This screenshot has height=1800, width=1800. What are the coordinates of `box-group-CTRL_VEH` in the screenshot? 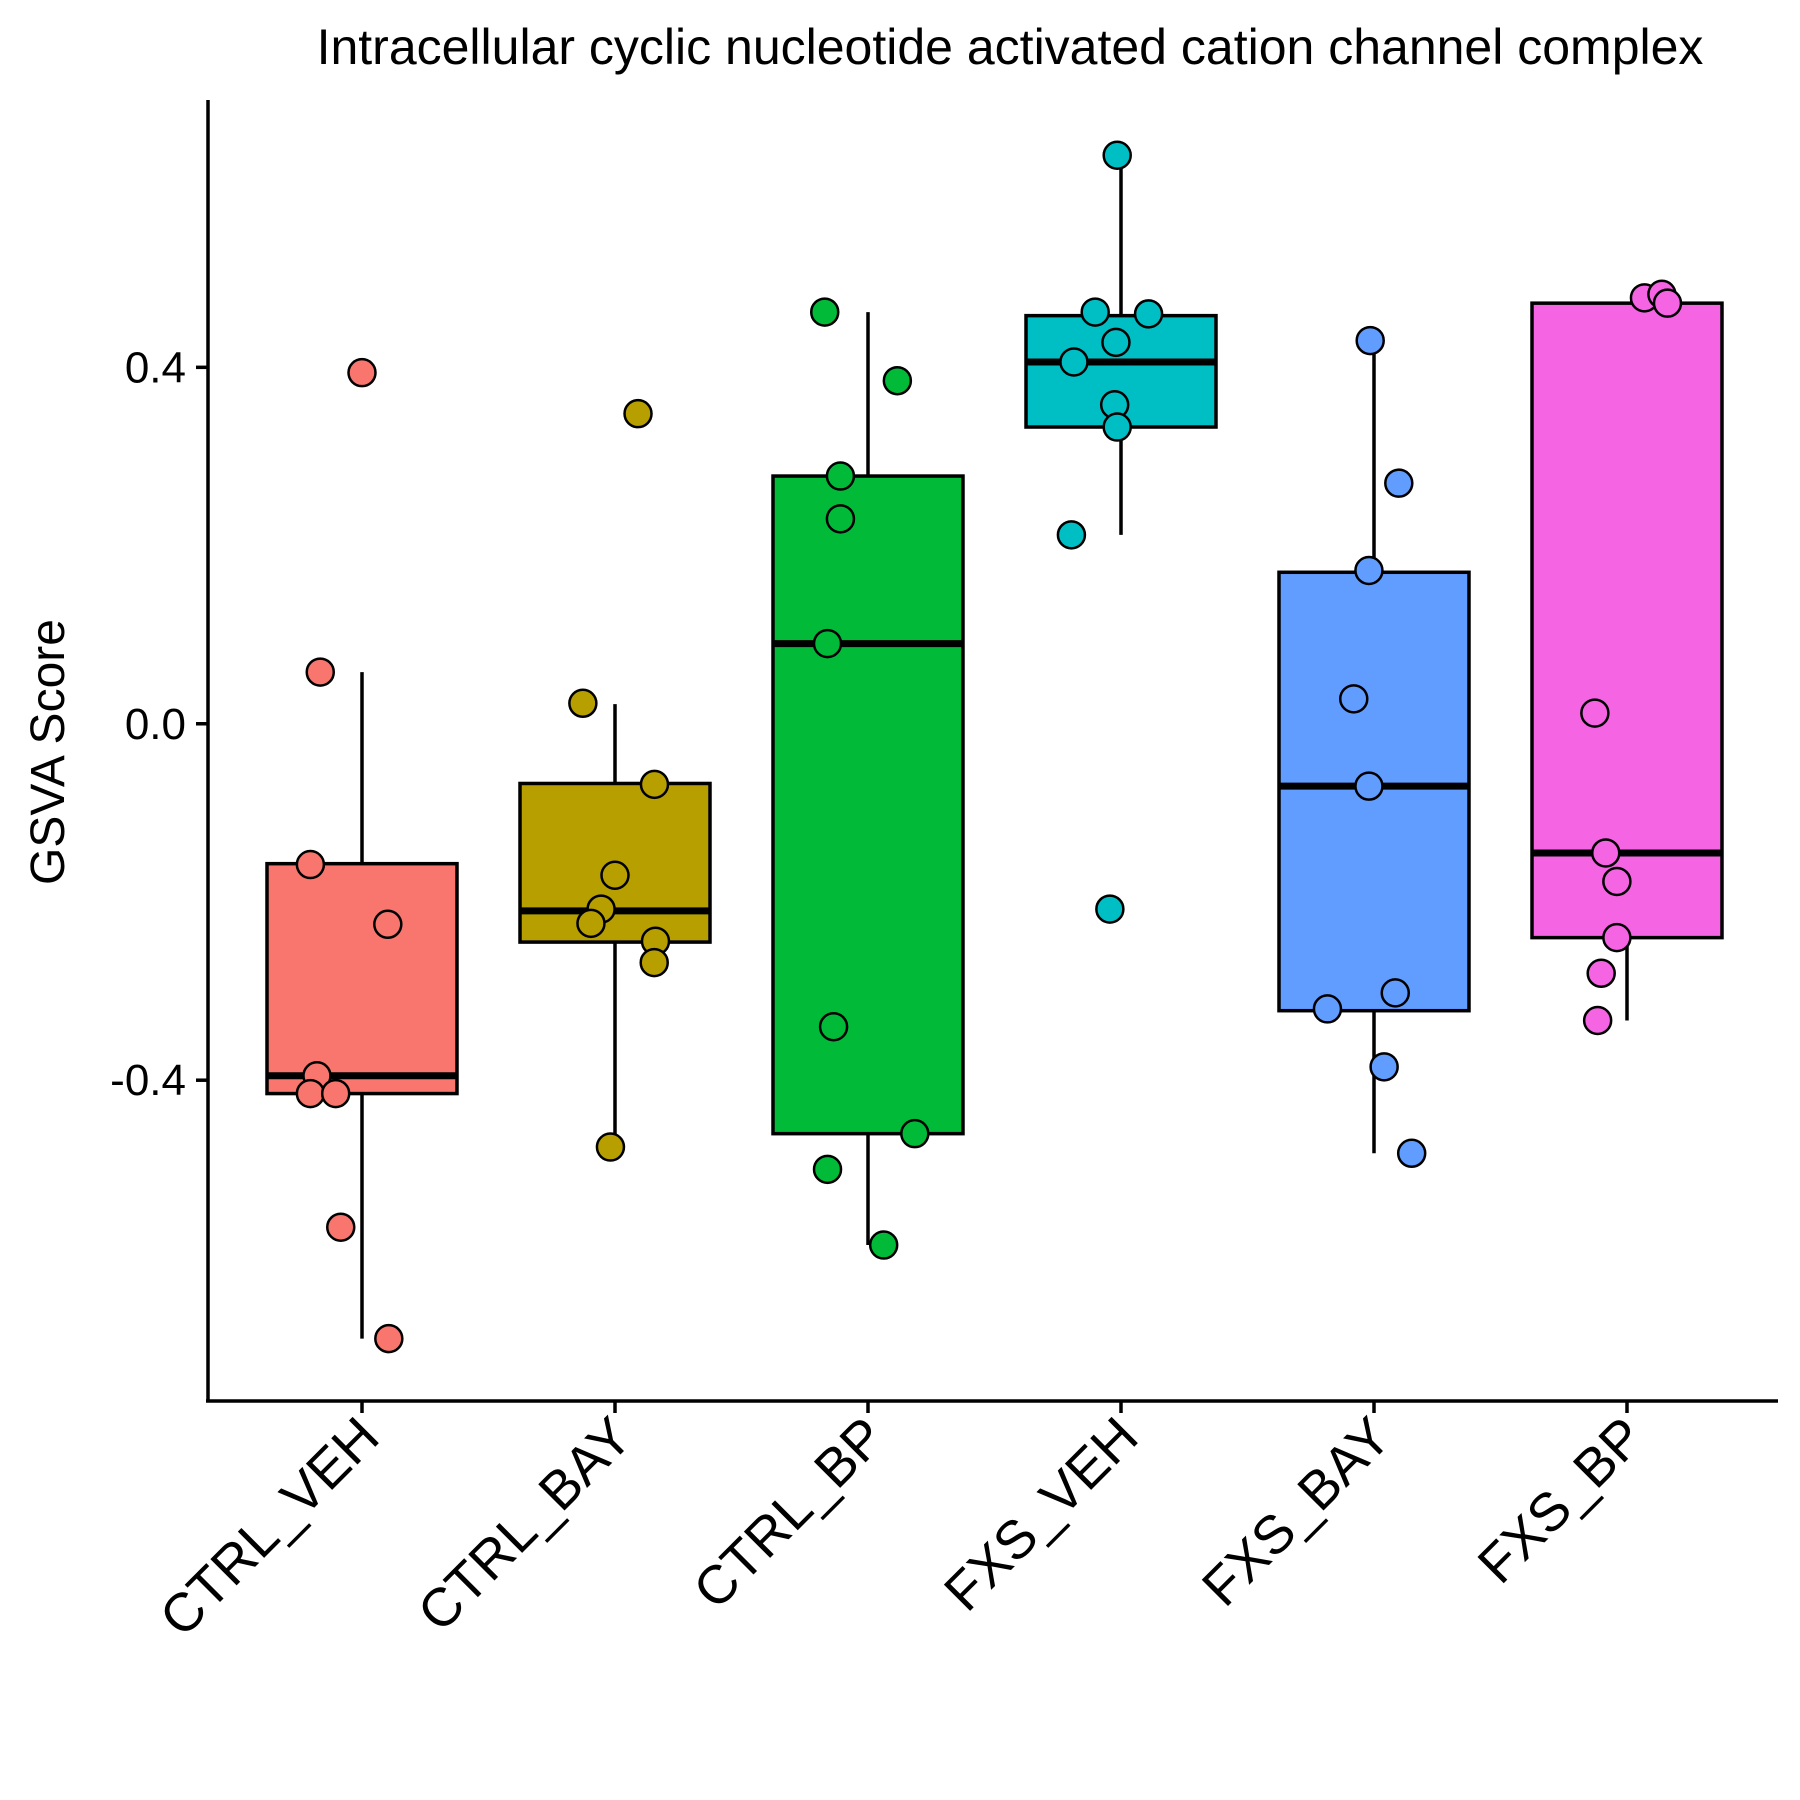 It's located at (362, 1005).